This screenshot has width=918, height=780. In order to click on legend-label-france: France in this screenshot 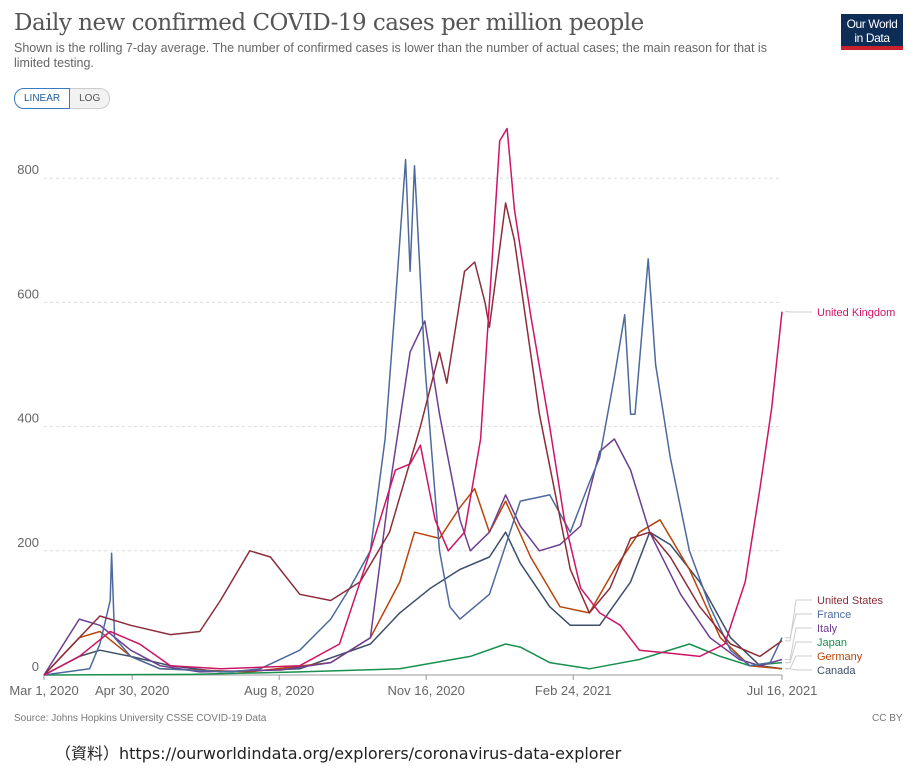, I will do `click(834, 615)`.